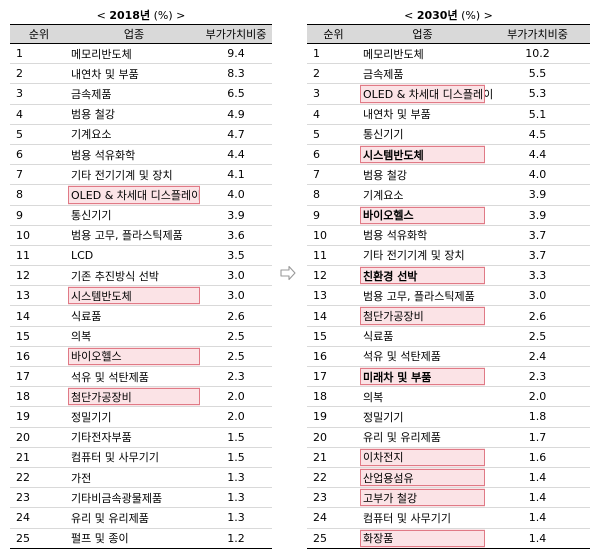 The height and width of the screenshot is (549, 600). What do you see at coordinates (134, 34) in the screenshot?
I see `header-industry: 업종` at bounding box center [134, 34].